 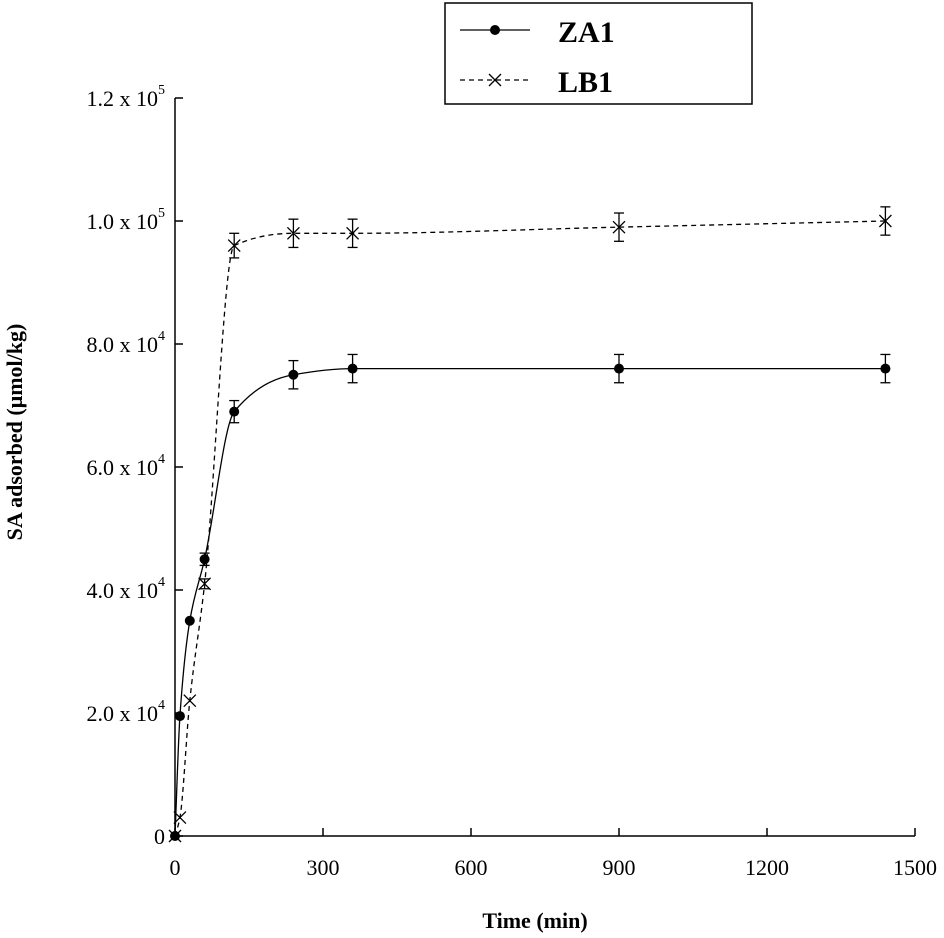 I want to click on x-tick-label: 300, so click(x=323, y=867).